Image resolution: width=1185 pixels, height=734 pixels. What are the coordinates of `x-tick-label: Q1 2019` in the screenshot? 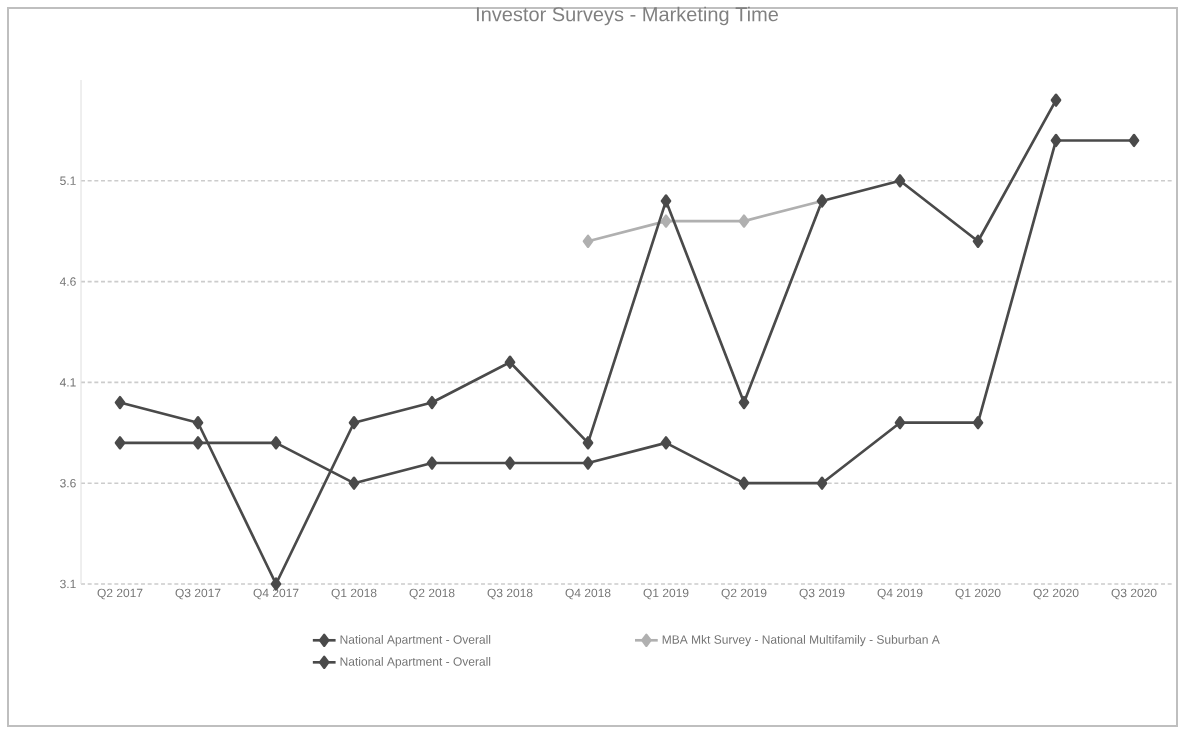 It's located at (666, 594).